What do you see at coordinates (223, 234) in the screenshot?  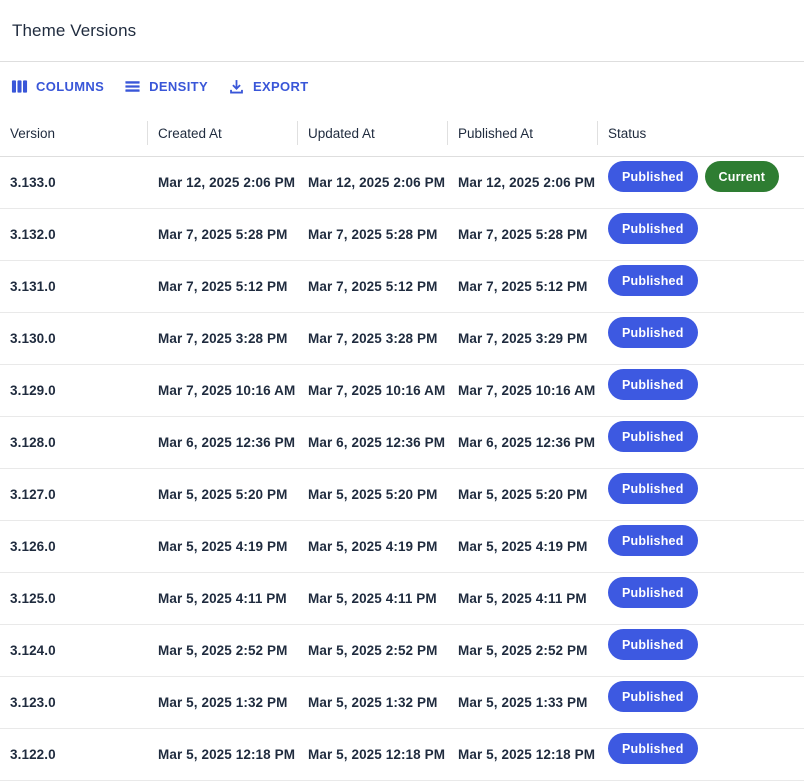 I see `created-at-cell: Mar 7, 2025 5:28 PM` at bounding box center [223, 234].